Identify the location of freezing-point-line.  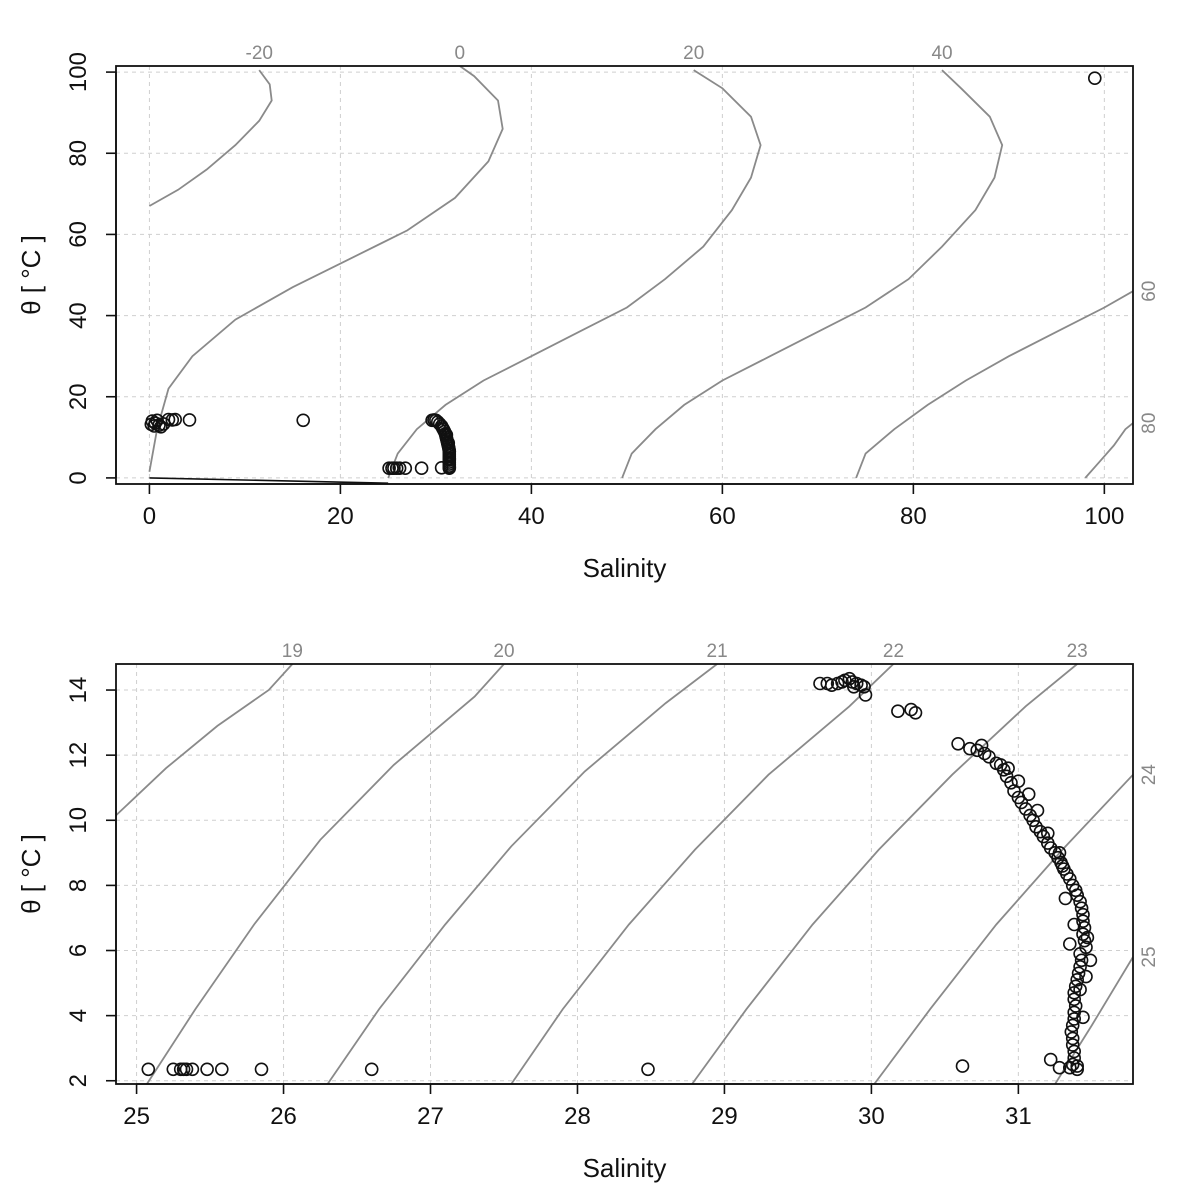
(269, 480).